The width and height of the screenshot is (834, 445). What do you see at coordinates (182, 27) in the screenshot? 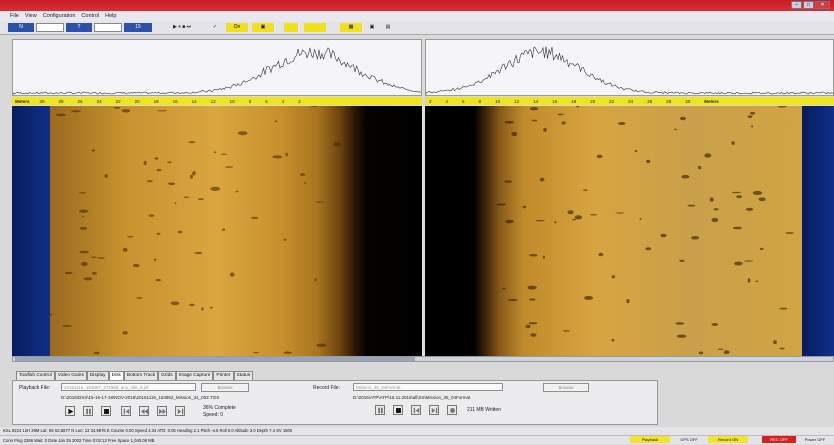
I see `playback-toolbar-controls: ▶ ⏸ ■ ⏭` at bounding box center [182, 27].